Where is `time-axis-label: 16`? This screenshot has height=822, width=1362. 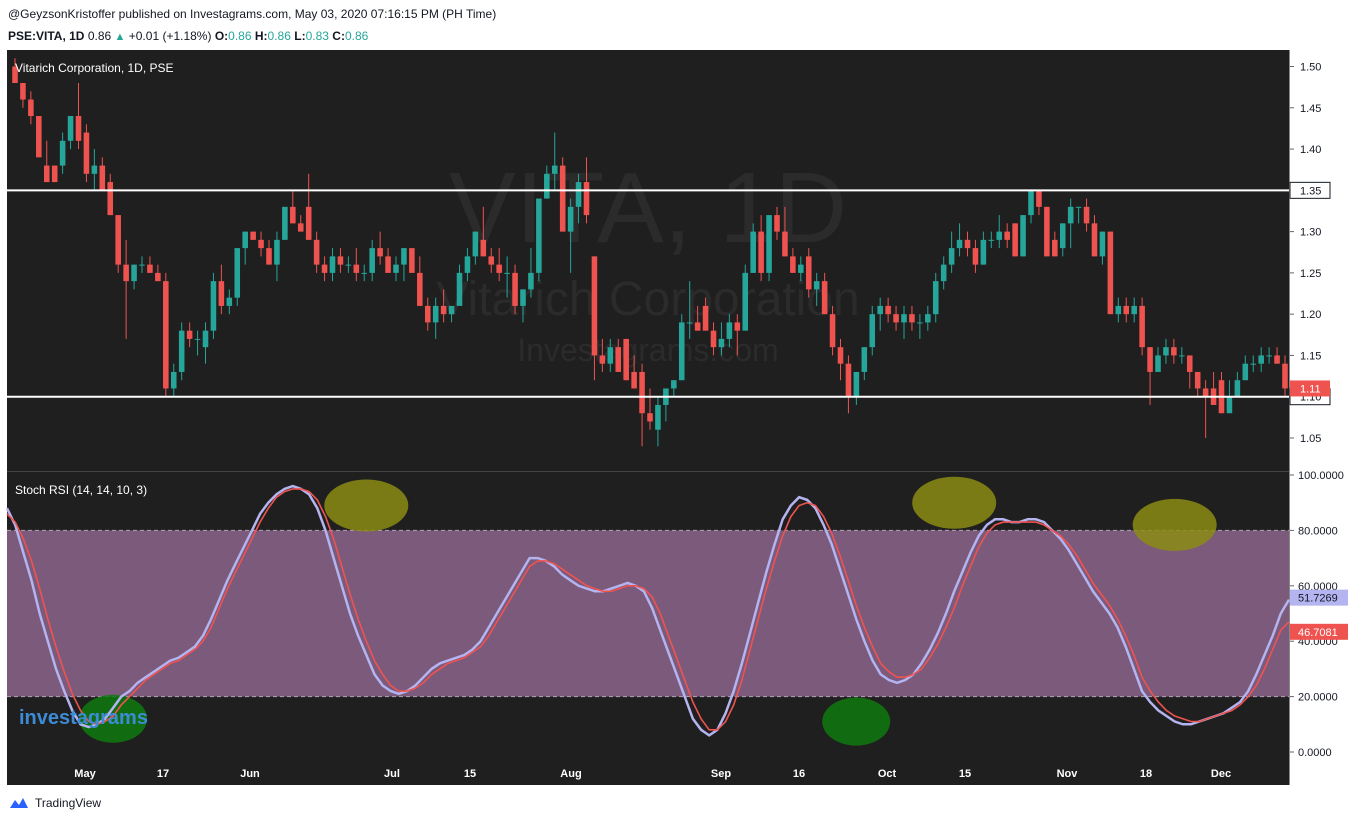
time-axis-label: 16 is located at coordinates (799, 774).